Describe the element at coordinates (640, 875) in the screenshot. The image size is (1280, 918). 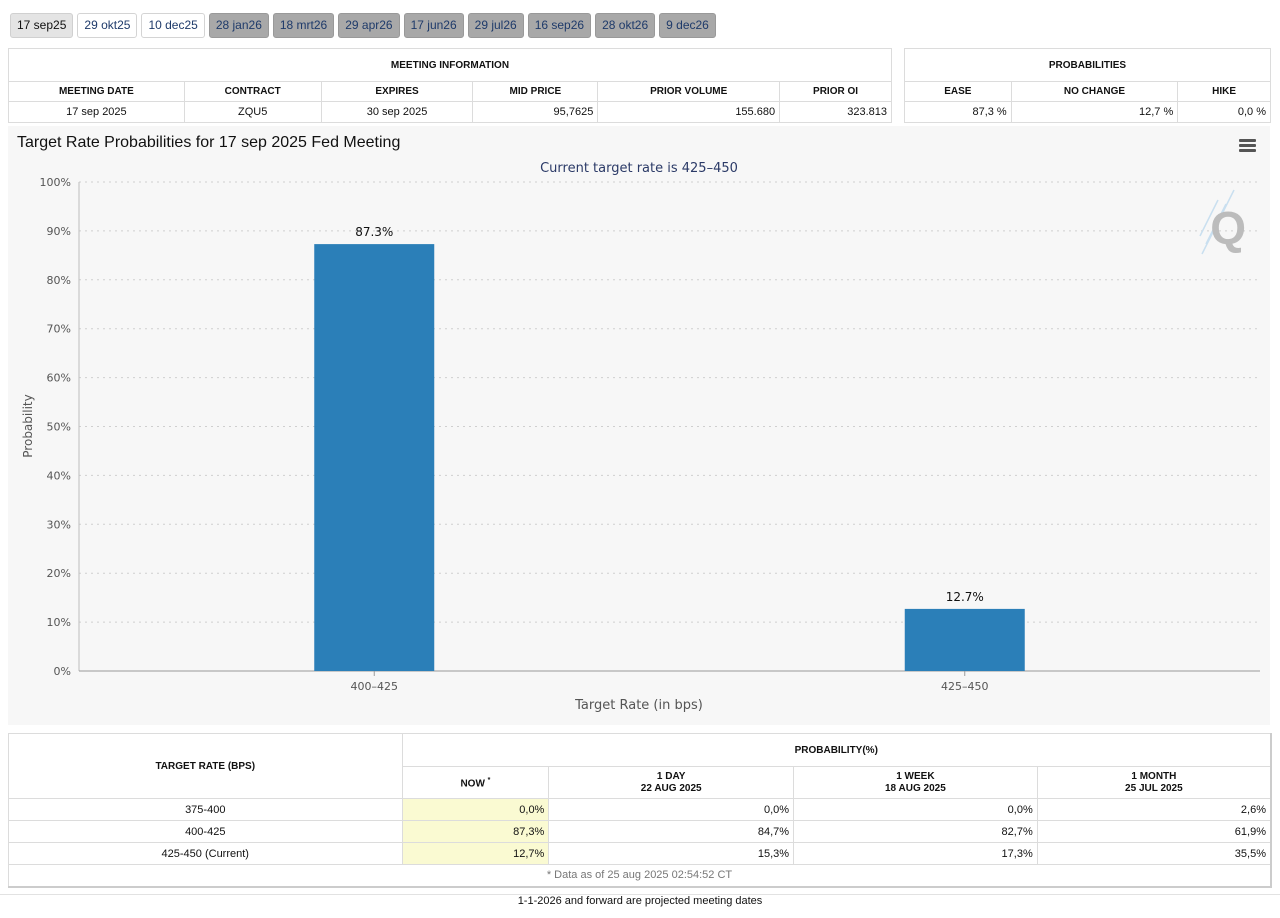
I see `data-timestamp-note: * Data as of 25 aug 2025 02:54:52 CT` at that location.